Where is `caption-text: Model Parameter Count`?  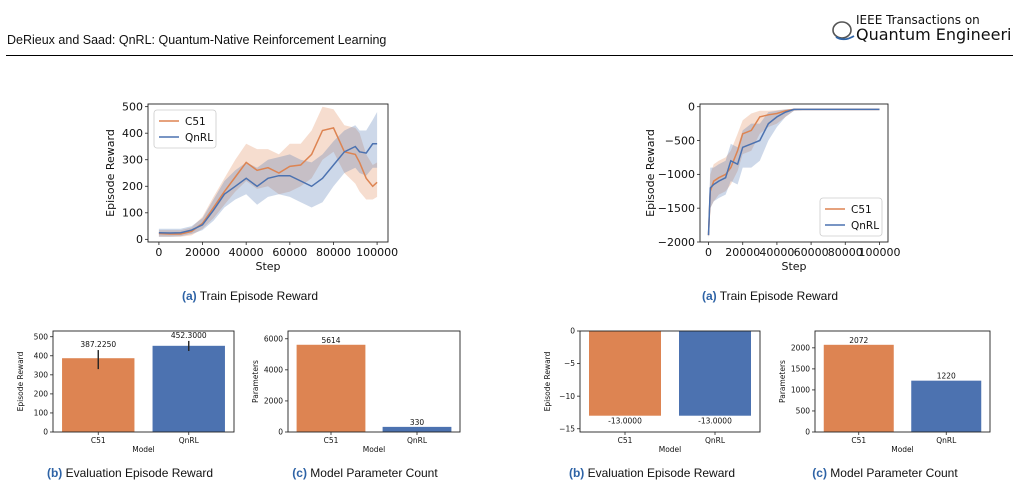 caption-text: Model Parameter Count is located at coordinates (894, 473).